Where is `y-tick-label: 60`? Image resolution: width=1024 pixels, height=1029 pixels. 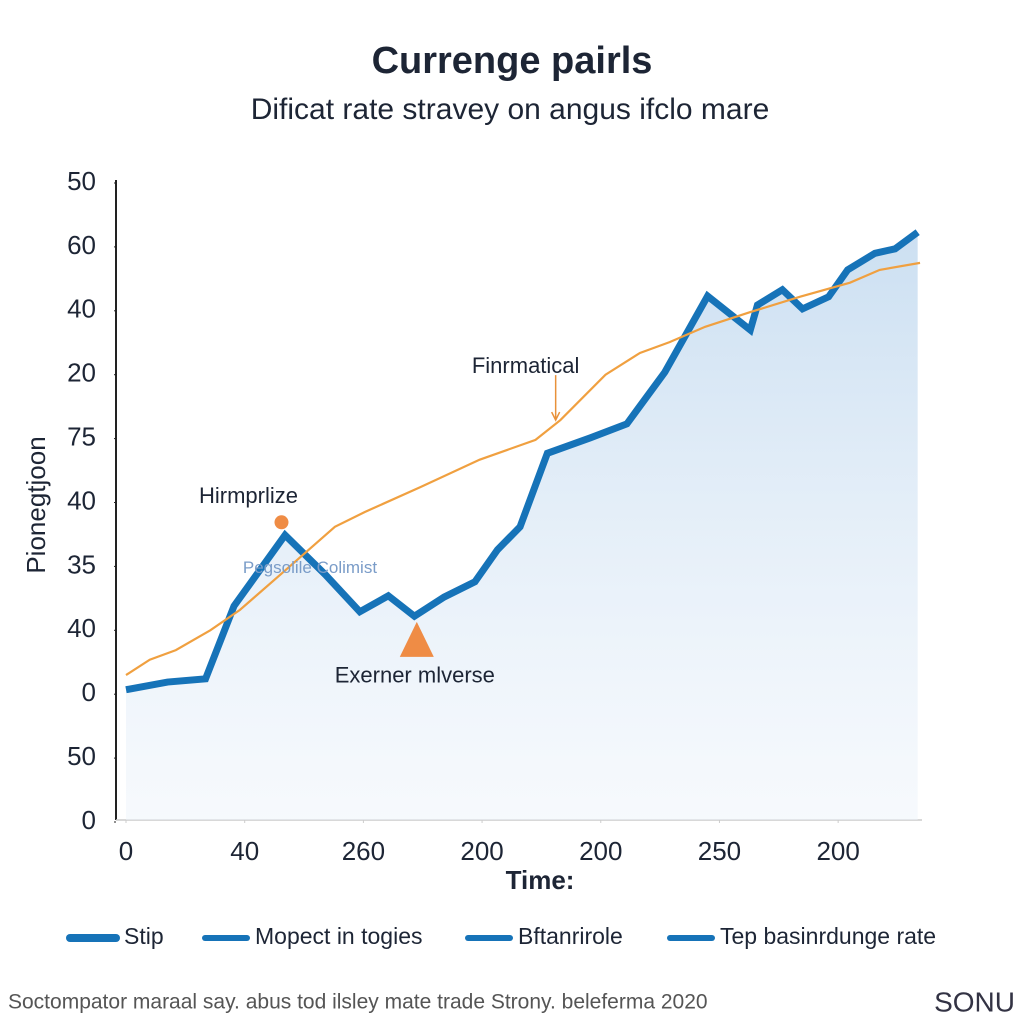 y-tick-label: 60 is located at coordinates (81, 245).